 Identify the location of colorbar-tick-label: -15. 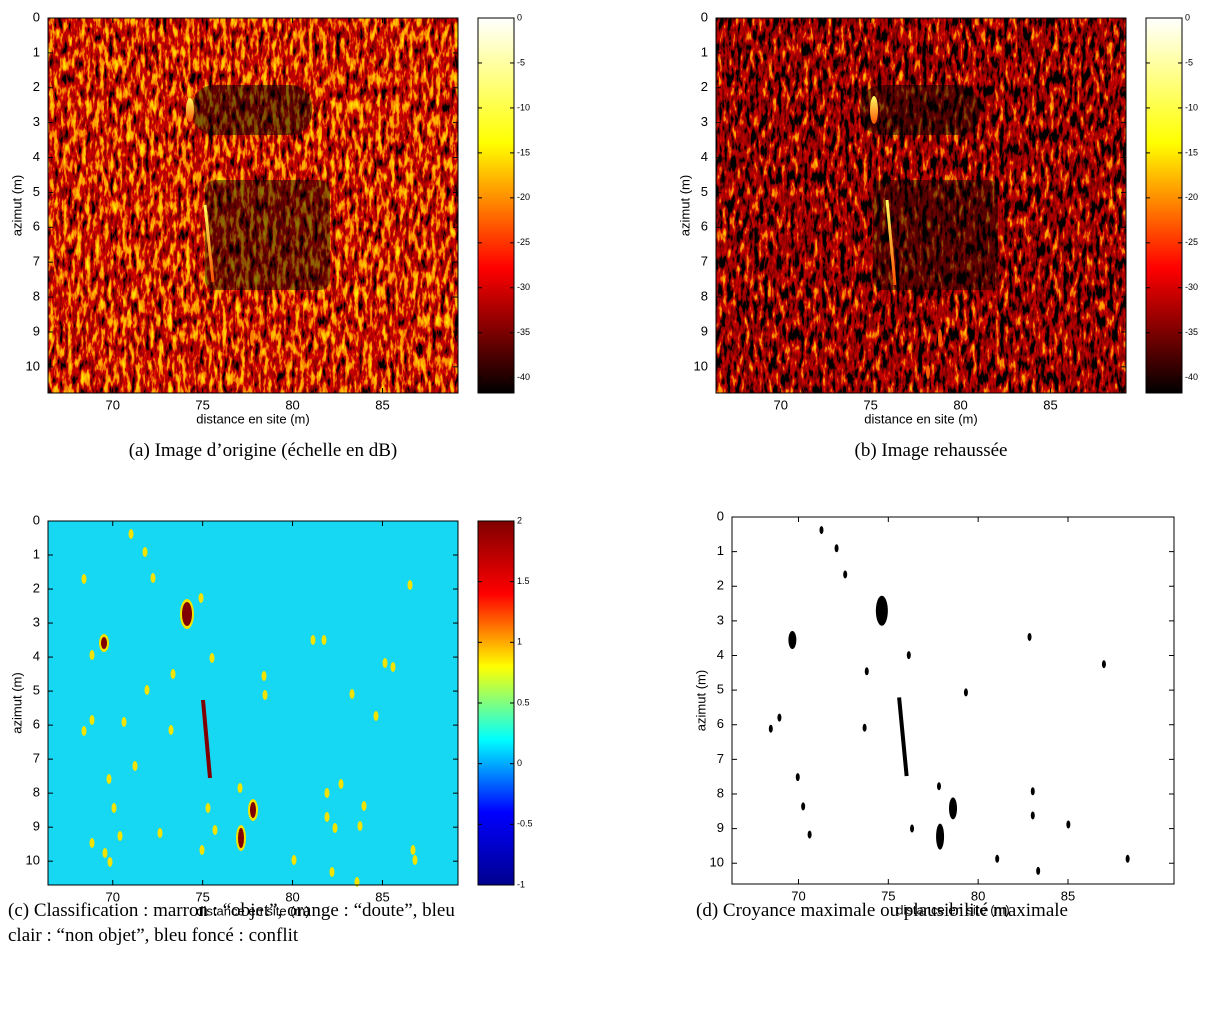
(523, 152).